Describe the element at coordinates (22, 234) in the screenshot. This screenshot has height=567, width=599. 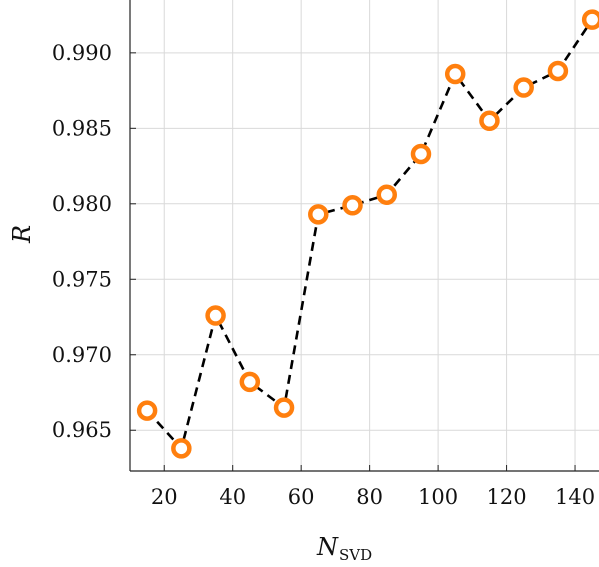
I see `y-axis-label: R` at that location.